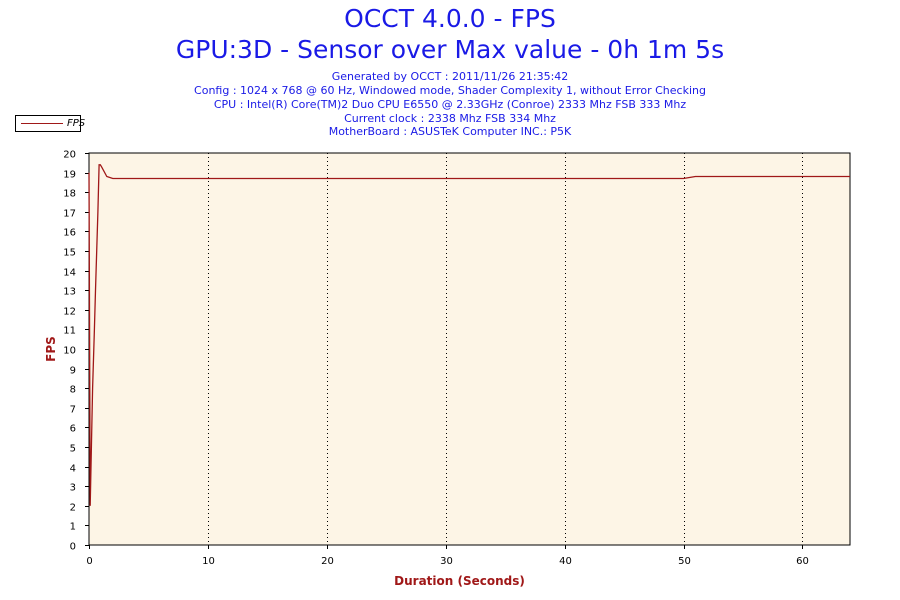  Describe the element at coordinates (450, 118) in the screenshot. I see `info-clock: Current clock : 2338 Mhz FSB 334 Mhz` at that location.